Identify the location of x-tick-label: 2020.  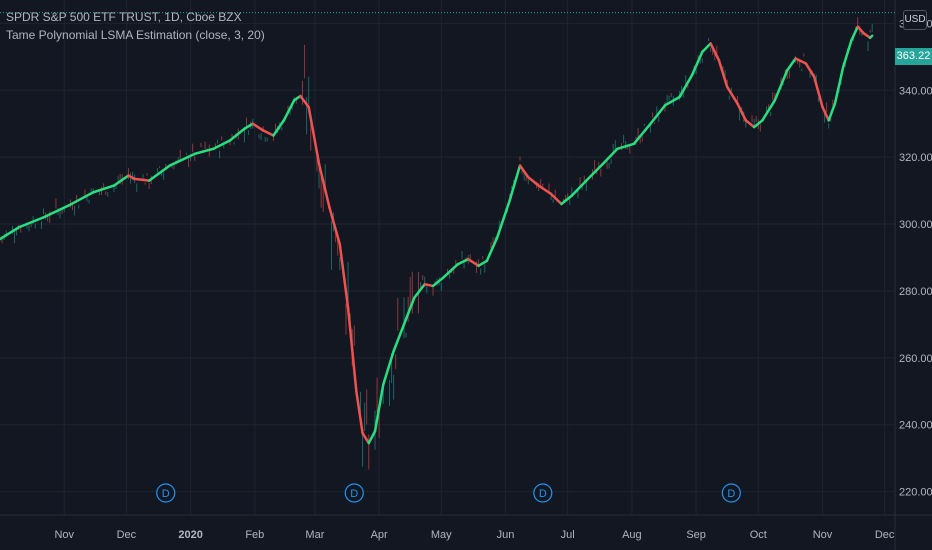
(190, 535).